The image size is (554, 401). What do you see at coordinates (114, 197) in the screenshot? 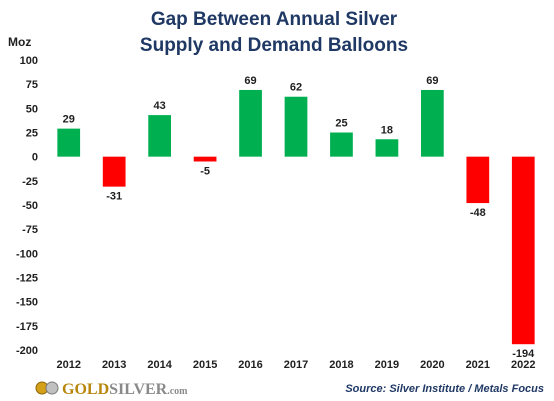
I see `data-label-2013: -31` at bounding box center [114, 197].